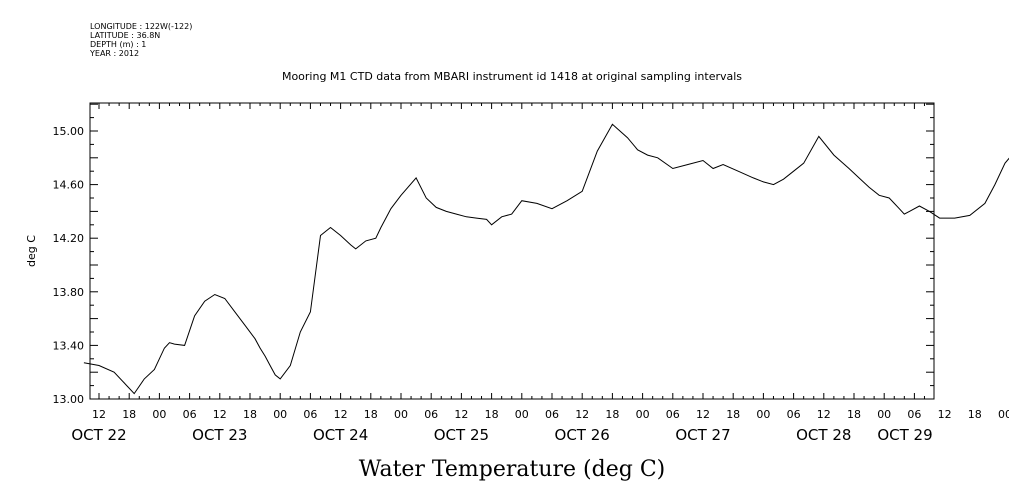  I want to click on footer-title: Water Temperature (deg C), so click(512, 469).